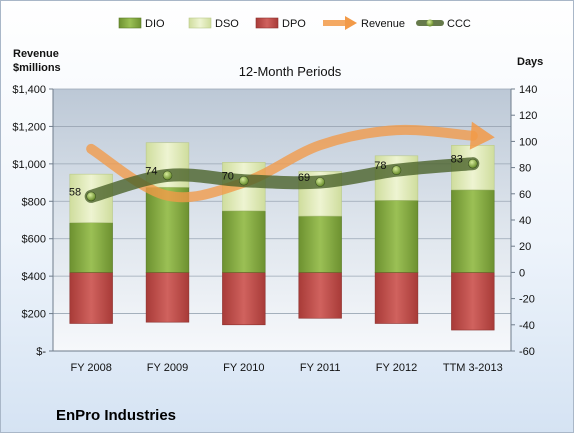  I want to click on left-tick-label: $1,400, so click(29, 90).